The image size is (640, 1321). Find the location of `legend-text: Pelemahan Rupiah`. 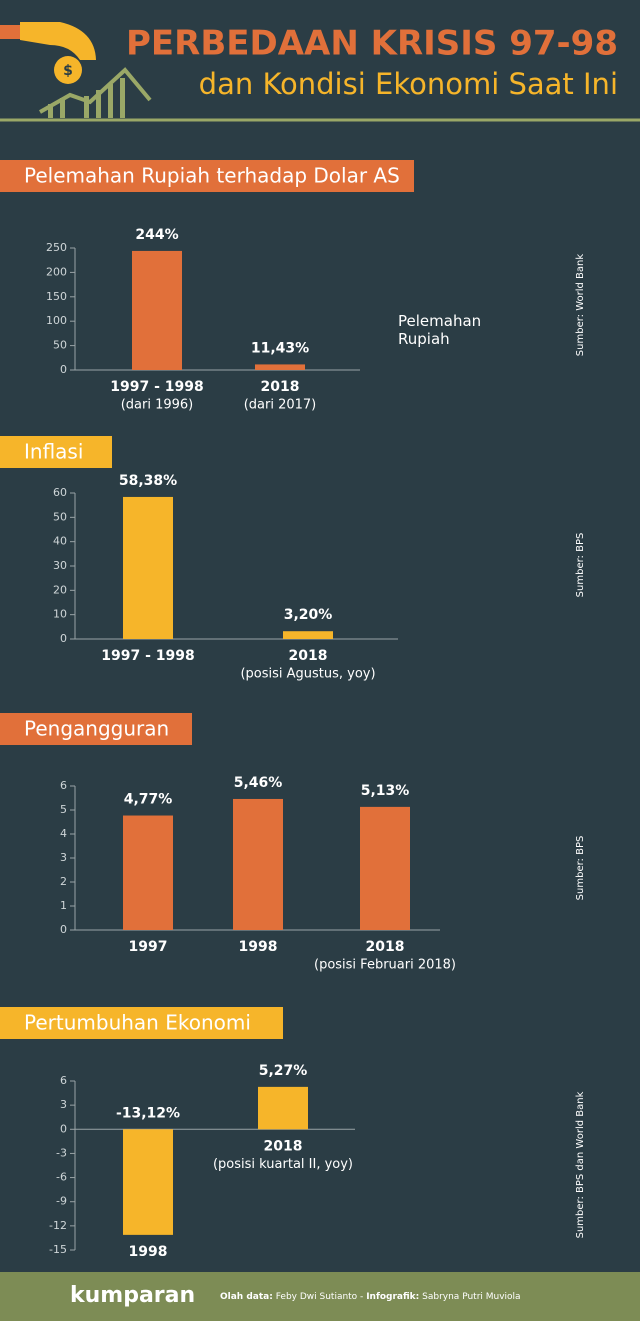

legend-text: Pelemahan Rupiah is located at coordinates (440, 330).